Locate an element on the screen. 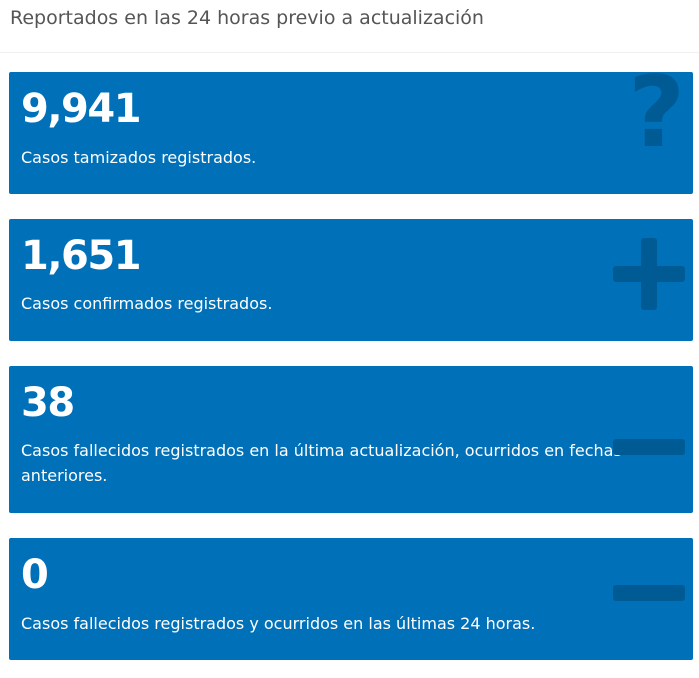  question-icon: ? is located at coordinates (656, 121).